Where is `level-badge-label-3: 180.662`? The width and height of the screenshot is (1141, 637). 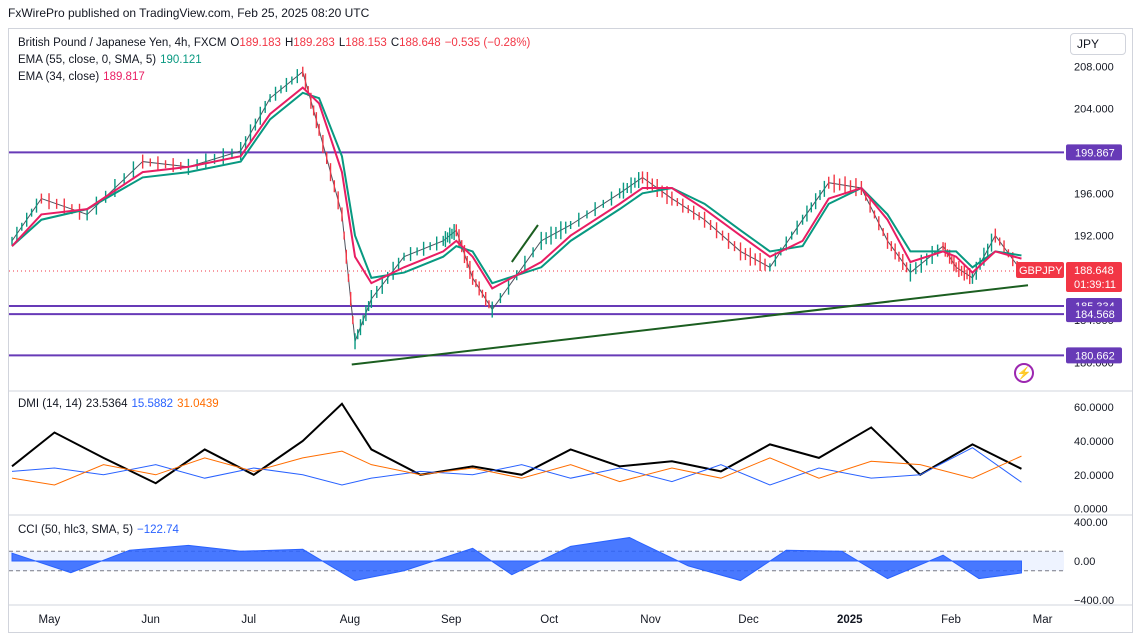 level-badge-label-3: 180.662 is located at coordinates (1095, 356).